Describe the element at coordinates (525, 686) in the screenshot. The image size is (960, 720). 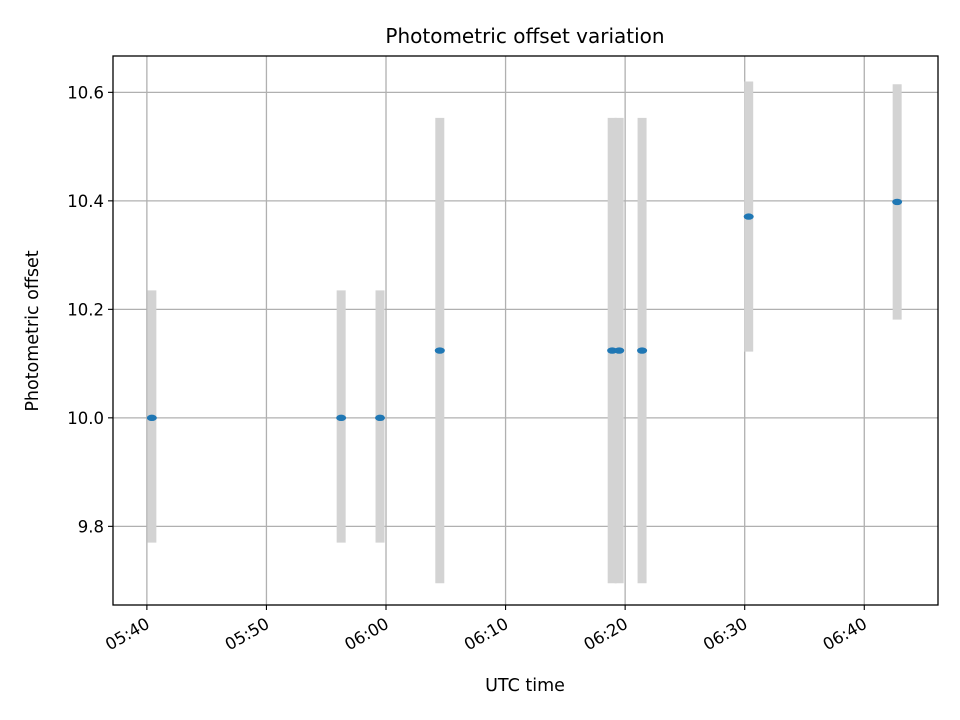
I see `x-axis-label: UTC time` at that location.